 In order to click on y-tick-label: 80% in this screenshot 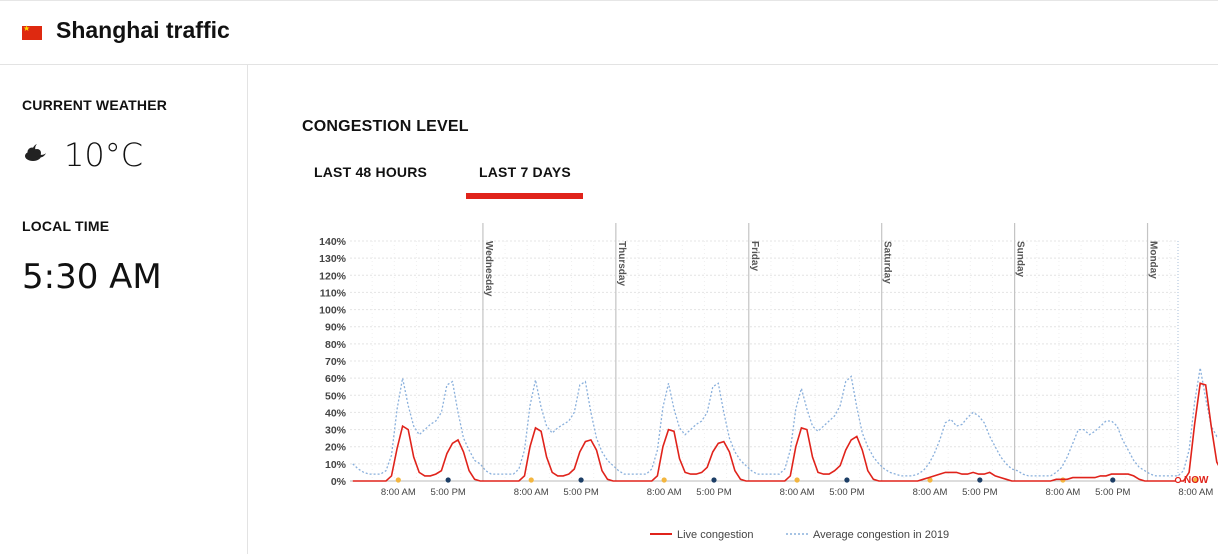, I will do `click(336, 345)`.